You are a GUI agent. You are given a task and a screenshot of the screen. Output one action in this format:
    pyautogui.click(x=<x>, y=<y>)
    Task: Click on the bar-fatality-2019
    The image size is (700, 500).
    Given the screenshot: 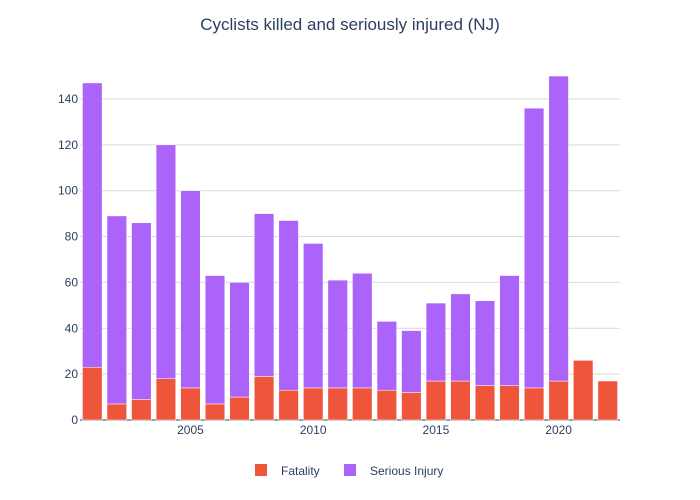 What is the action you would take?
    pyautogui.click(x=534, y=404)
    